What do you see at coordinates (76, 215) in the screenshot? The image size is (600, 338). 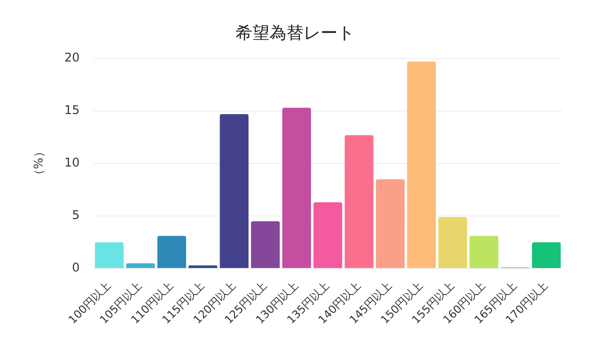 I see `y-tick-label: 5` at bounding box center [76, 215].